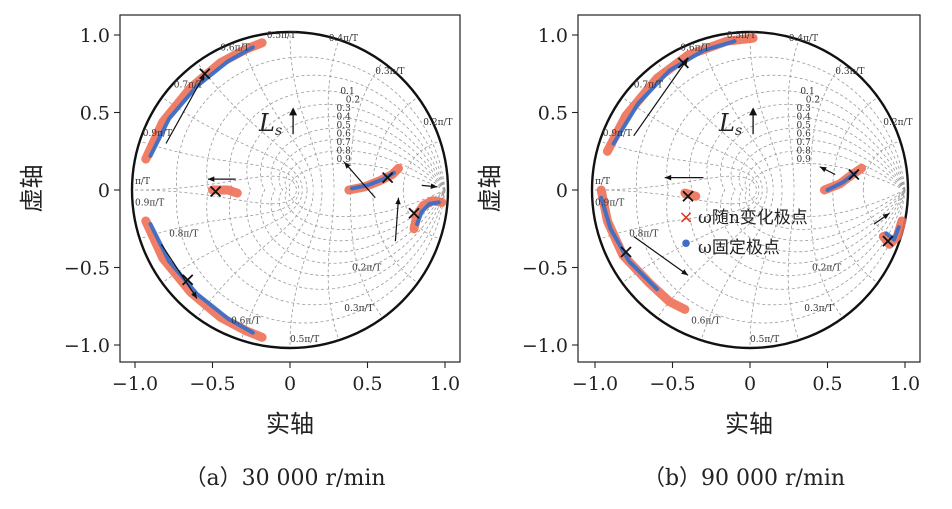 This screenshot has width=952, height=509. Describe the element at coordinates (188, 86) in the screenshot. I see `frequency-label: 0.7π/T` at that location.